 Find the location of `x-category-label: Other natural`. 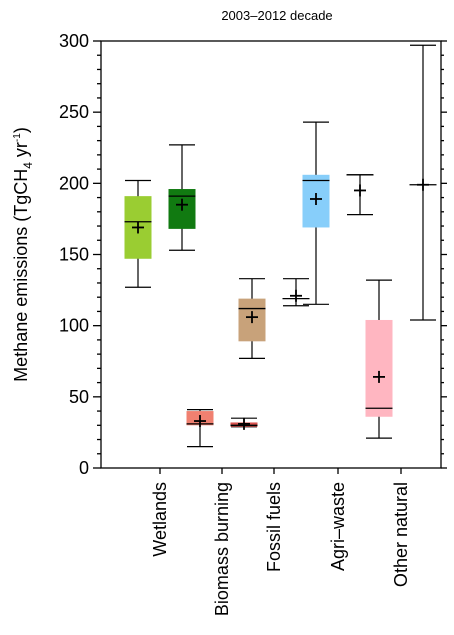

x-category-label: Other natural is located at coordinates (401, 534).